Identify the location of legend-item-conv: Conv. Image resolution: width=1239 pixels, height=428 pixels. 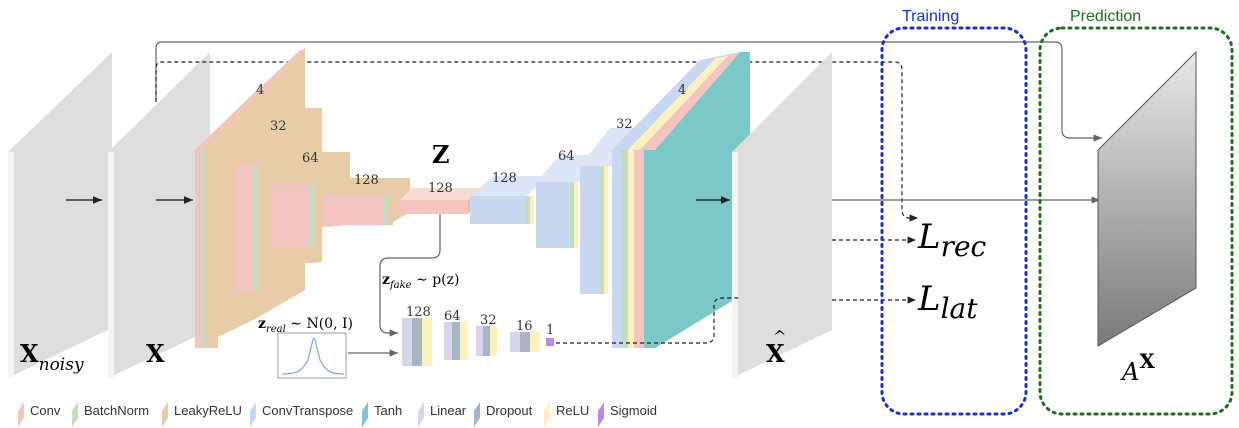
(39, 414).